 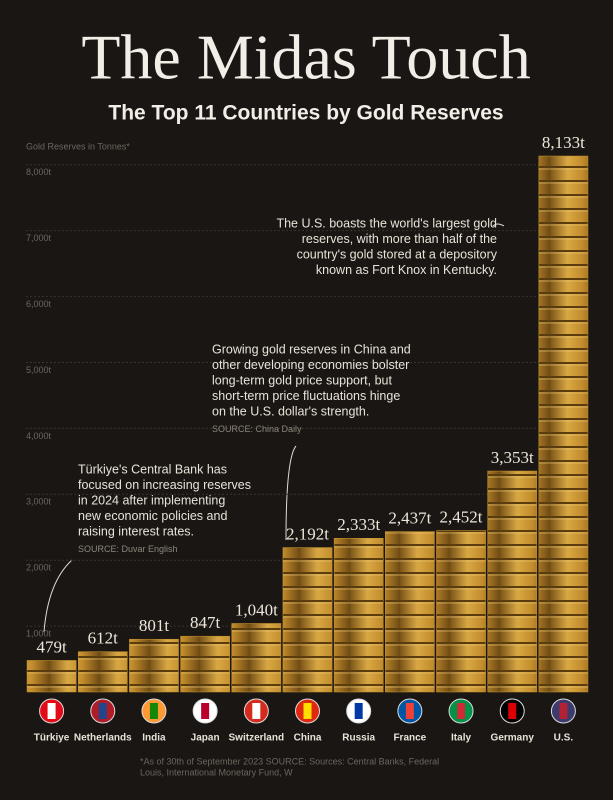 What do you see at coordinates (564, 738) in the screenshot?
I see `x-tick-label: U.S.` at bounding box center [564, 738].